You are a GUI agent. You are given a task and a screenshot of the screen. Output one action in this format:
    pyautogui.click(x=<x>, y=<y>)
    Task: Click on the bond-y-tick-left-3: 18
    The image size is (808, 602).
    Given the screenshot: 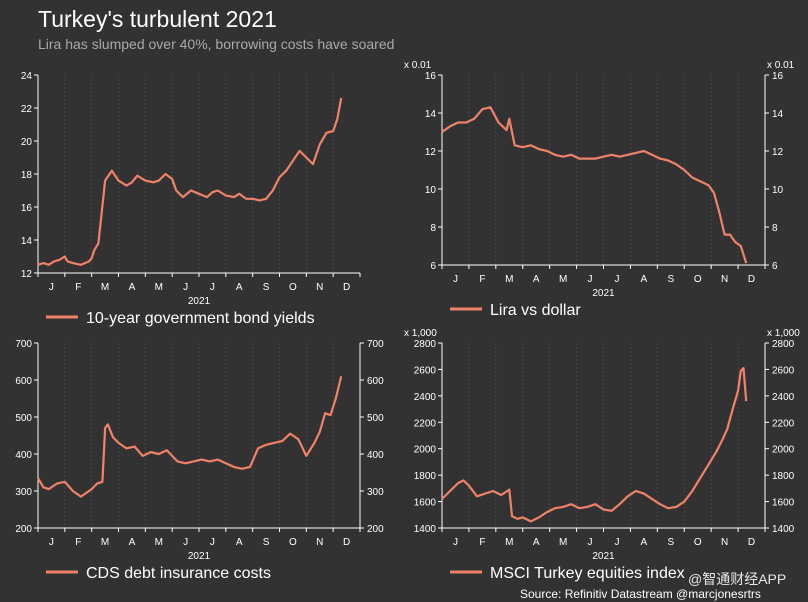 What is the action you would take?
    pyautogui.click(x=27, y=175)
    